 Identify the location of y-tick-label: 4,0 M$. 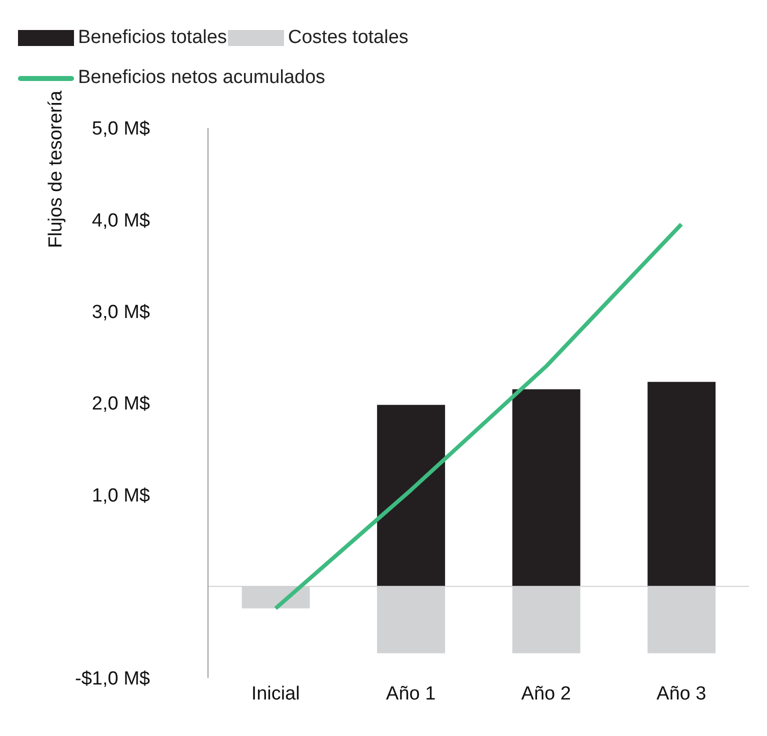
(121, 221).